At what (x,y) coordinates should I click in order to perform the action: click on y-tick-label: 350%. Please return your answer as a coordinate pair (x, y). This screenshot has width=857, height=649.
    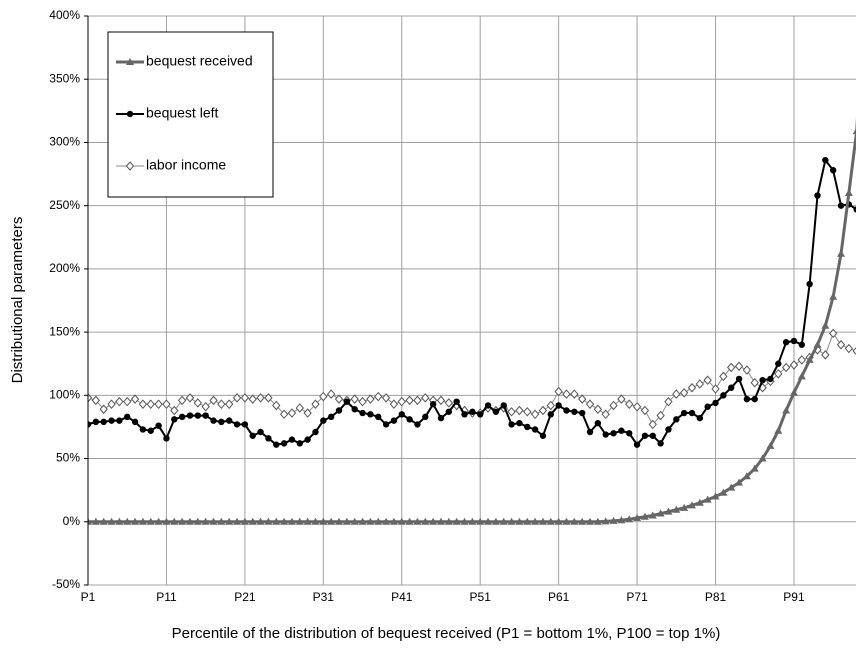
    Looking at the image, I should click on (64, 78).